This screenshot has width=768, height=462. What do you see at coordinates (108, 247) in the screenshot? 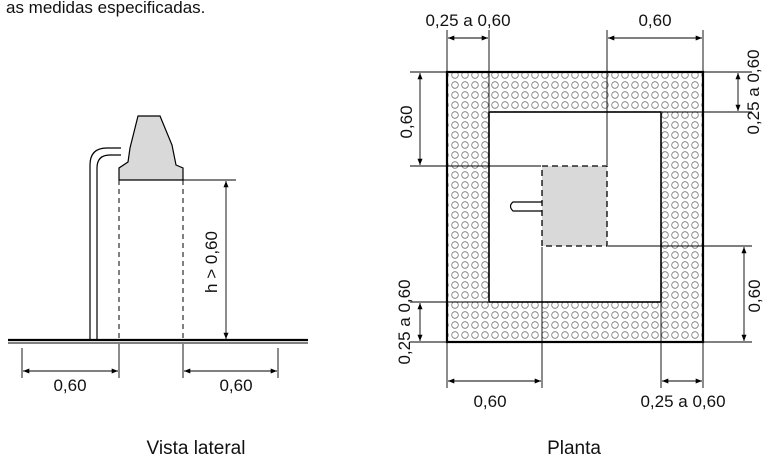
I see `pipe-inner` at bounding box center [108, 247].